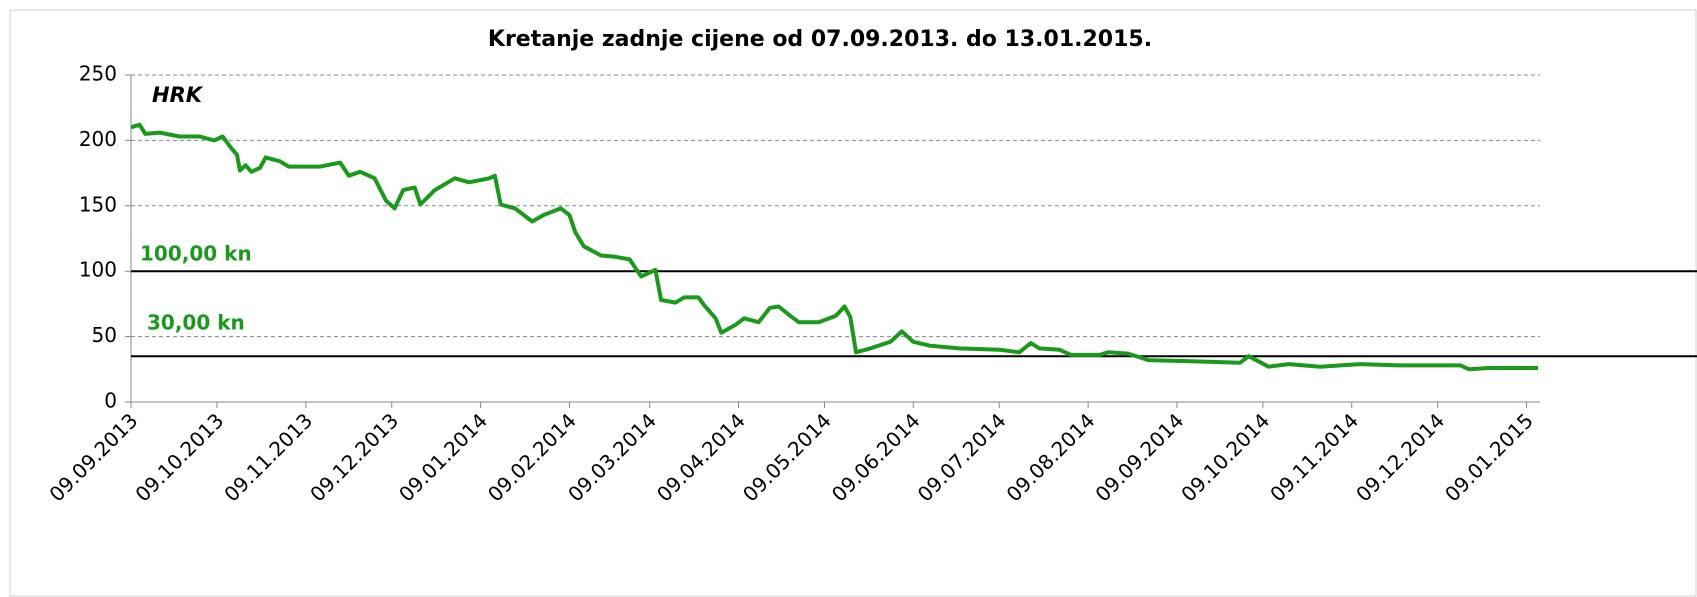  I want to click on y-tick-label: 0, so click(110, 401).